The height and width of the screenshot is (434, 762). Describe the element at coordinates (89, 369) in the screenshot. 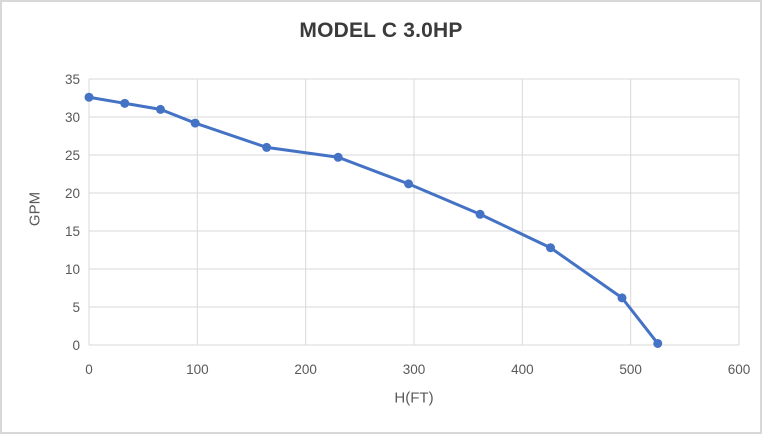

I see `x-tick-label: 0` at that location.